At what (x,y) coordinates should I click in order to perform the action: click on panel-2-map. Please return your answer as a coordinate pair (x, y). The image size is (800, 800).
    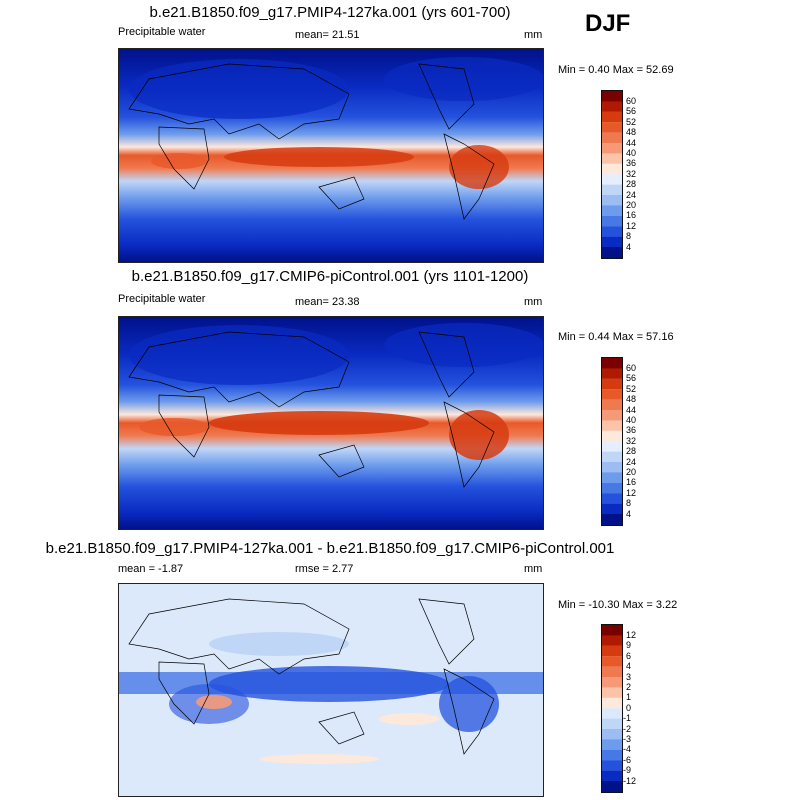
    Looking at the image, I should click on (331, 423).